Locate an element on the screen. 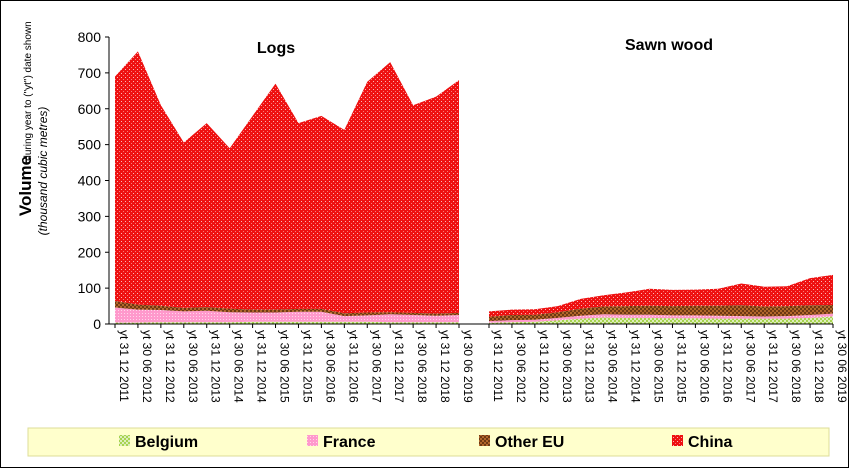  legend-swatch-france is located at coordinates (312, 440).